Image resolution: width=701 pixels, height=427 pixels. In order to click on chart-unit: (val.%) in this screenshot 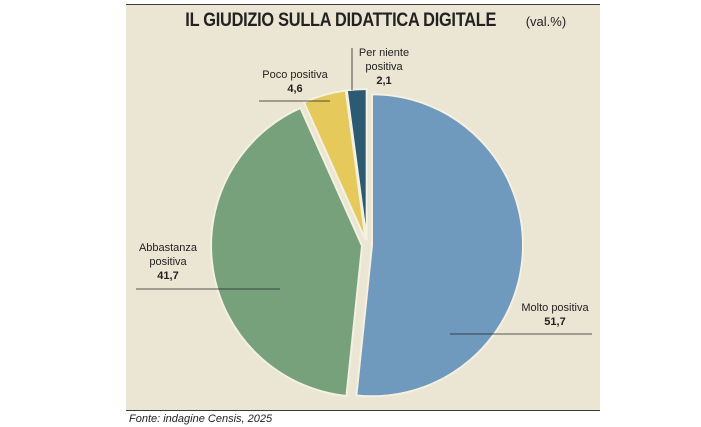, I will do `click(546, 21)`.